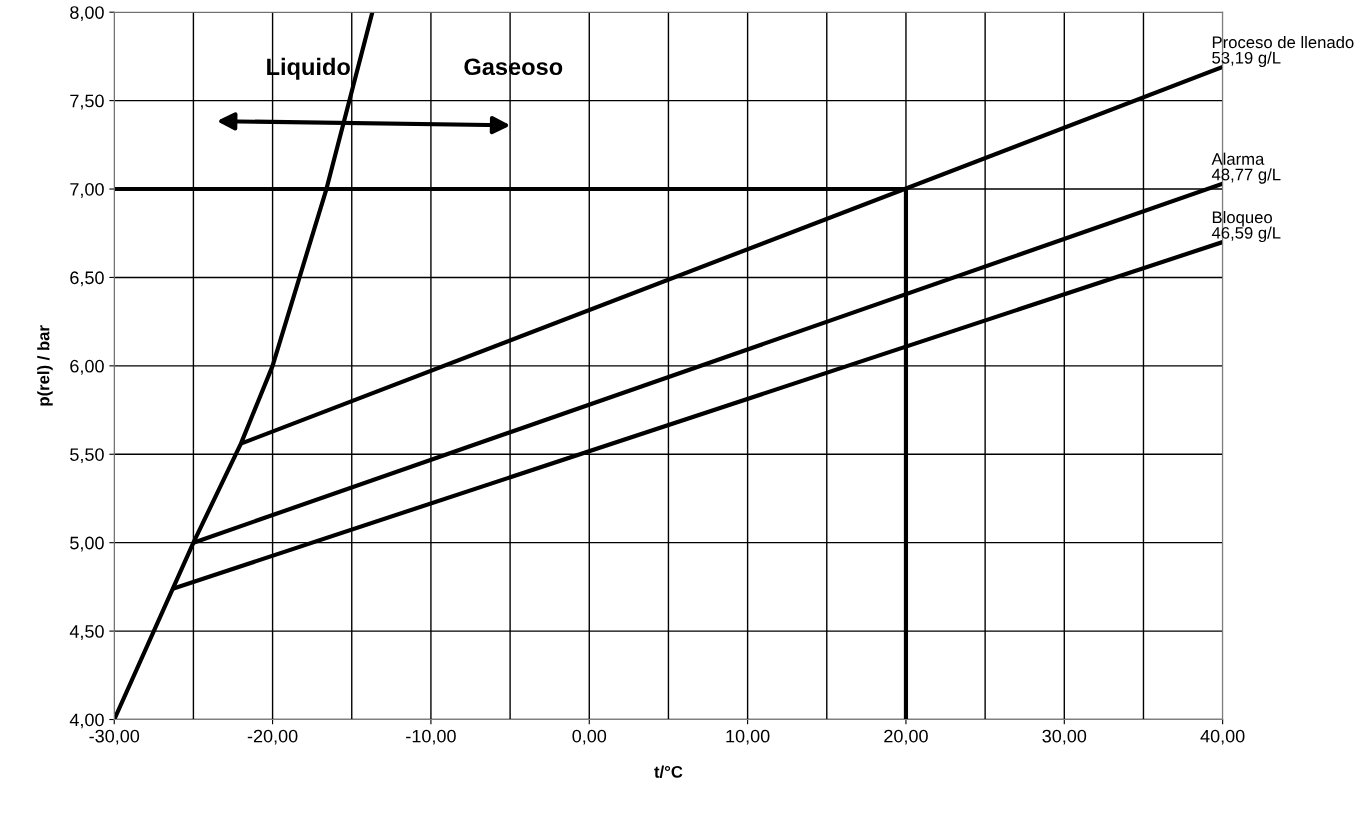 This screenshot has width=1360, height=813. Describe the element at coordinates (906, 737) in the screenshot. I see `x-tick-label: 20,00` at that location.